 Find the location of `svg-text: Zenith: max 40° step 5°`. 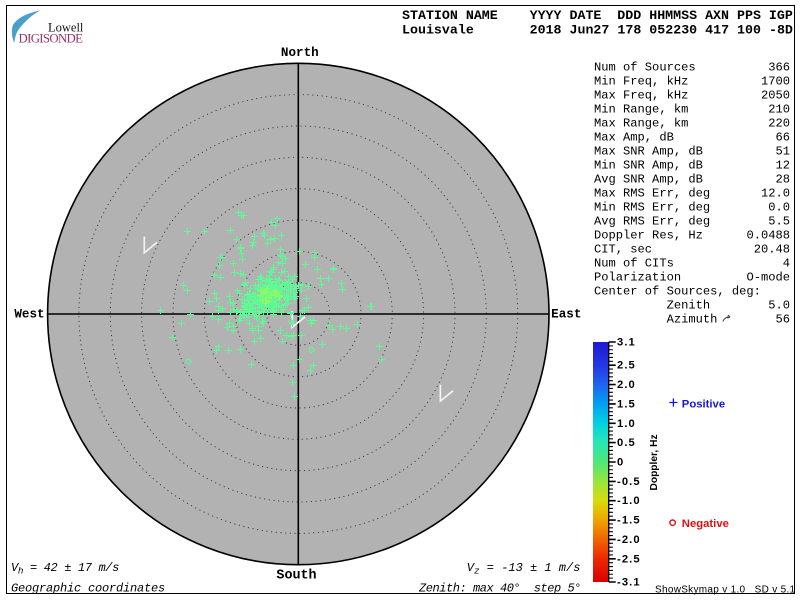

svg-text: Zenith: max 40° step 5° is located at coordinates (499, 589).